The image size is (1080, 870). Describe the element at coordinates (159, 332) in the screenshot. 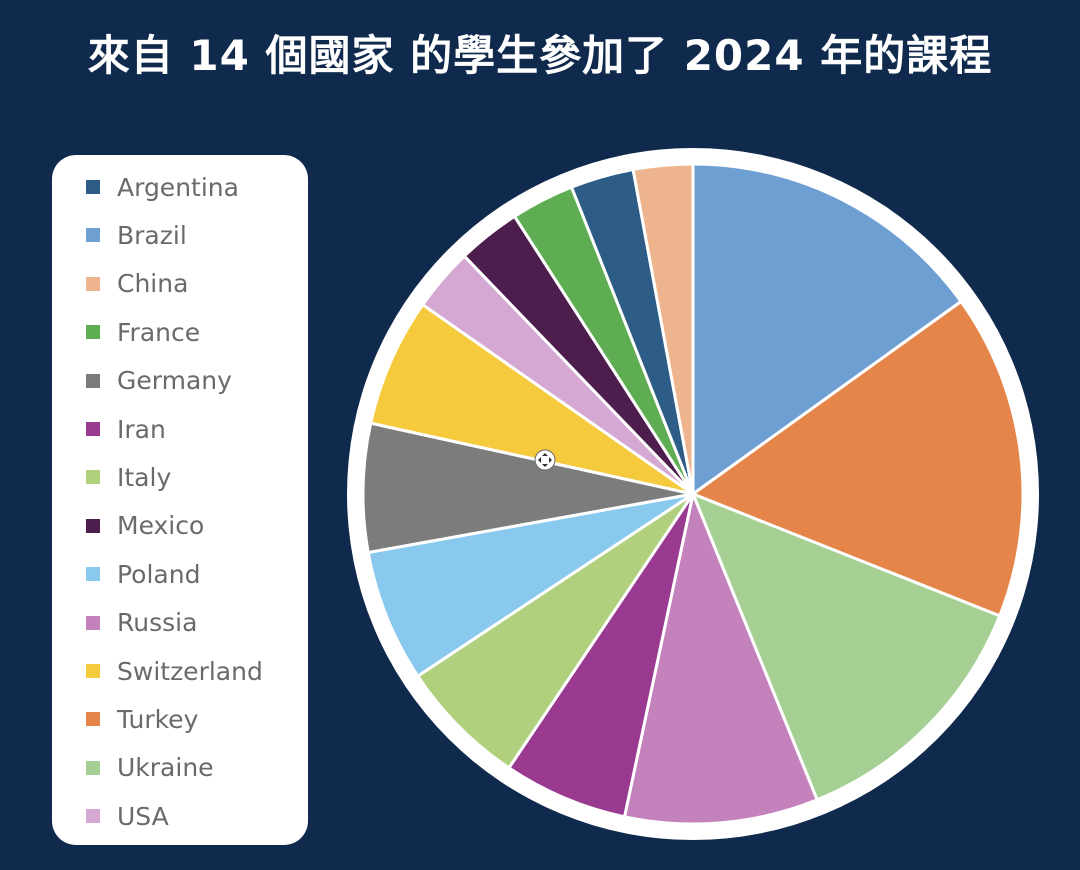

I see `legend-label: France` at that location.